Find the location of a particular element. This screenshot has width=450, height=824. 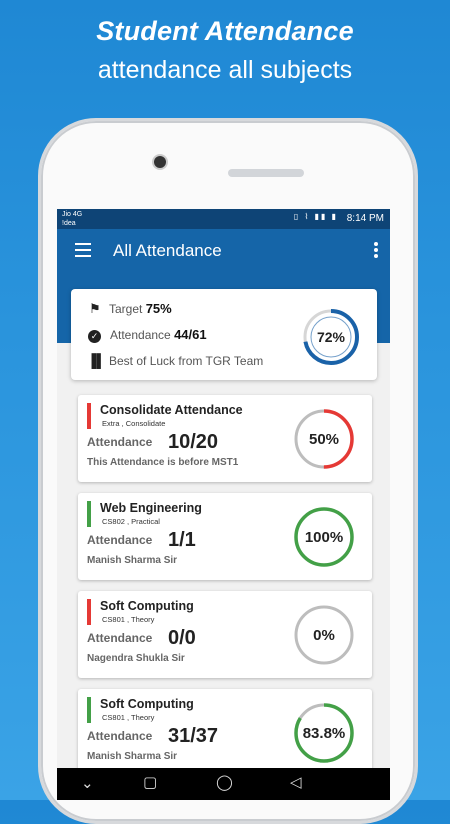

subject-progress-ring: 50% is located at coordinates (324, 439).